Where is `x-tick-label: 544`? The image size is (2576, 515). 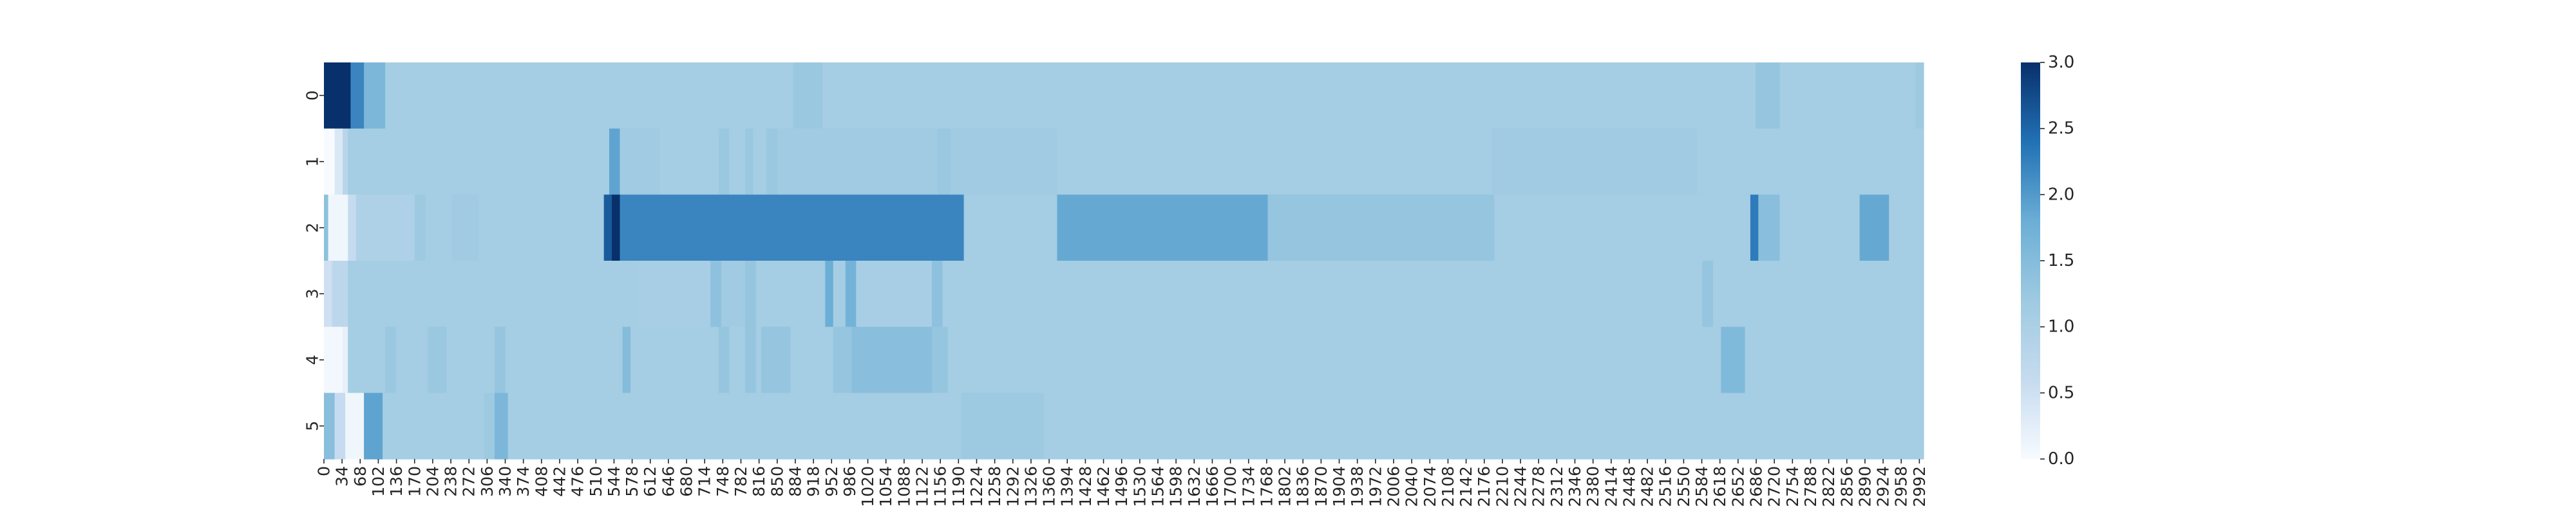 x-tick-label: 544 is located at coordinates (614, 481).